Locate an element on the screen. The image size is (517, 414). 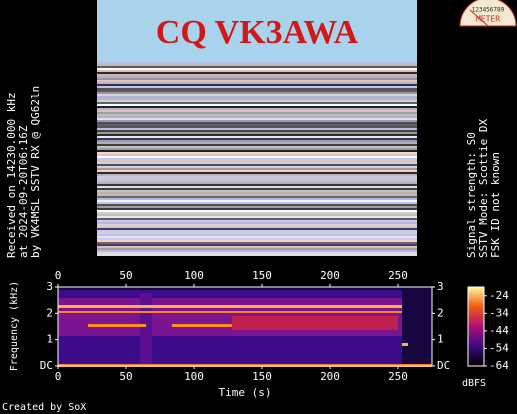
info-line: Signal strength: S0 is located at coordinates (471, 195).